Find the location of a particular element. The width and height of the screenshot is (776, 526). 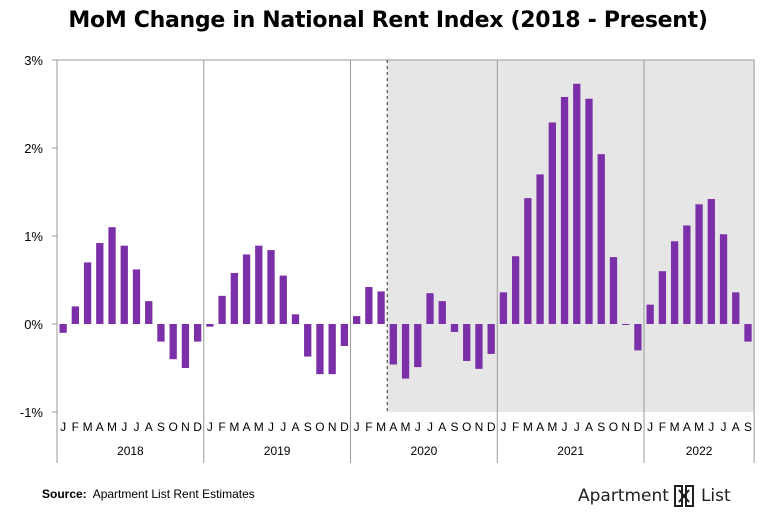

y-tick-label: 3% is located at coordinates (33, 60).